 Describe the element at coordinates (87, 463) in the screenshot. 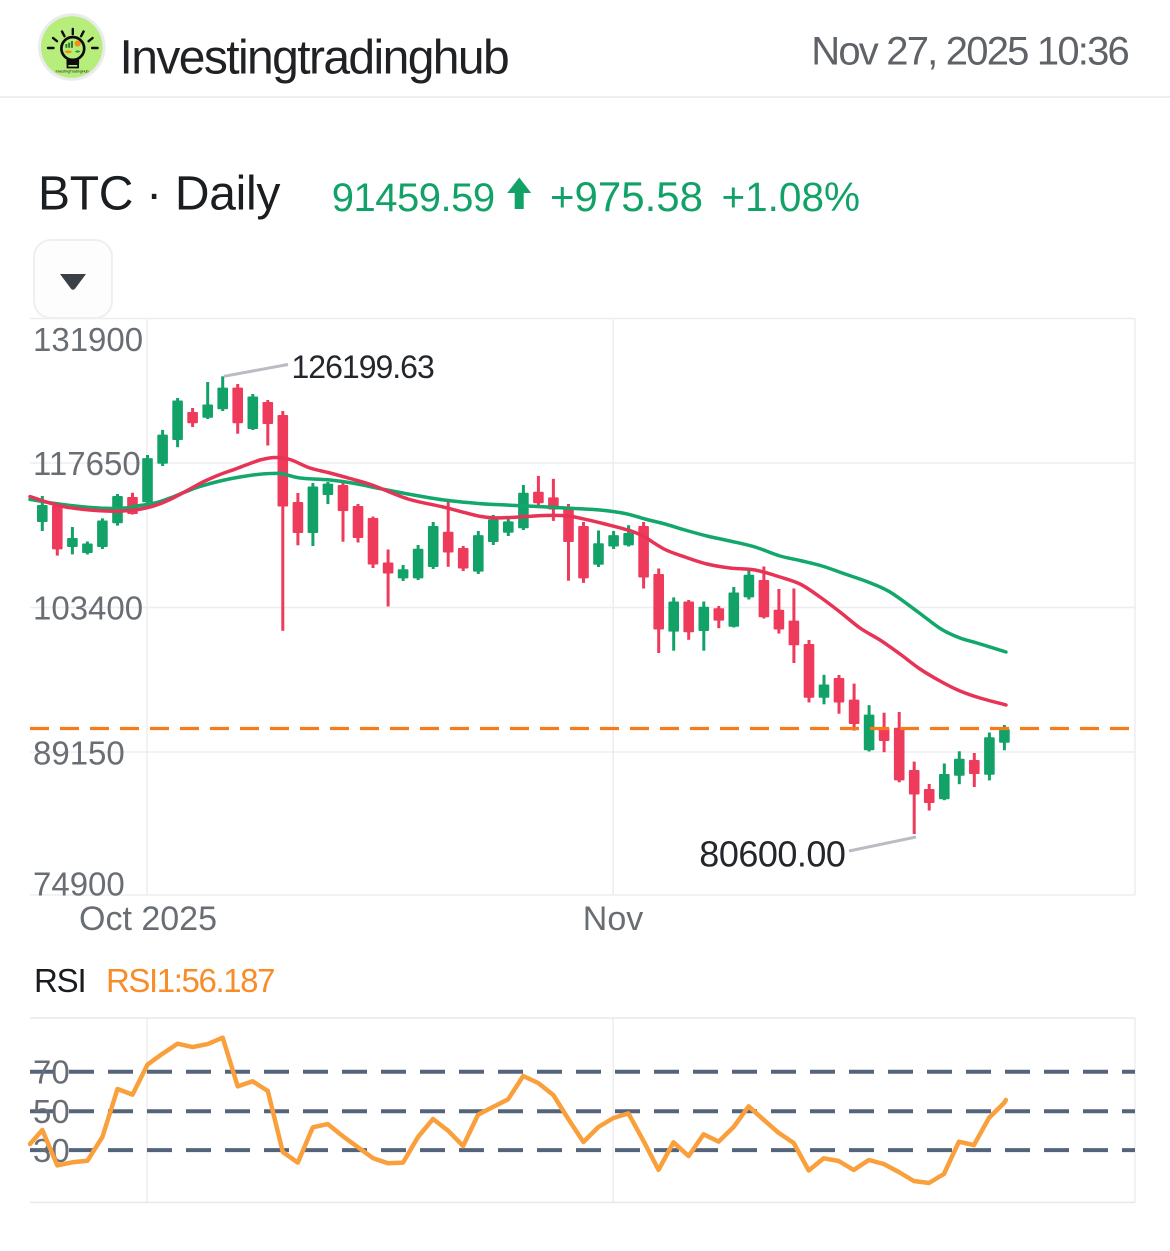

I see `svg-text: 117650` at that location.